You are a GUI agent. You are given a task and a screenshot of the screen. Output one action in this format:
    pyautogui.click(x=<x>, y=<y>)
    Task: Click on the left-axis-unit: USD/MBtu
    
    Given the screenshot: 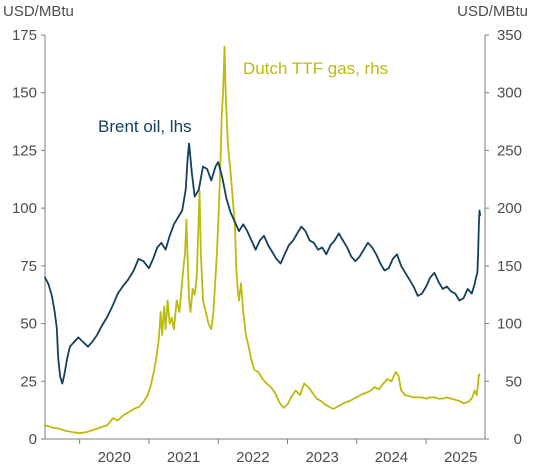 What is the action you would take?
    pyautogui.click(x=38, y=11)
    